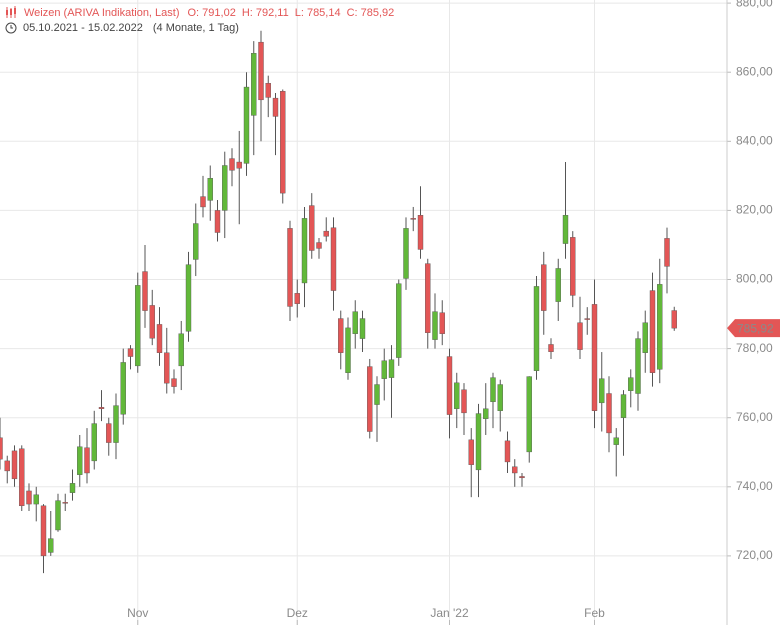 The image size is (780, 625). I want to click on y-tick-label: 780,00, so click(754, 348).